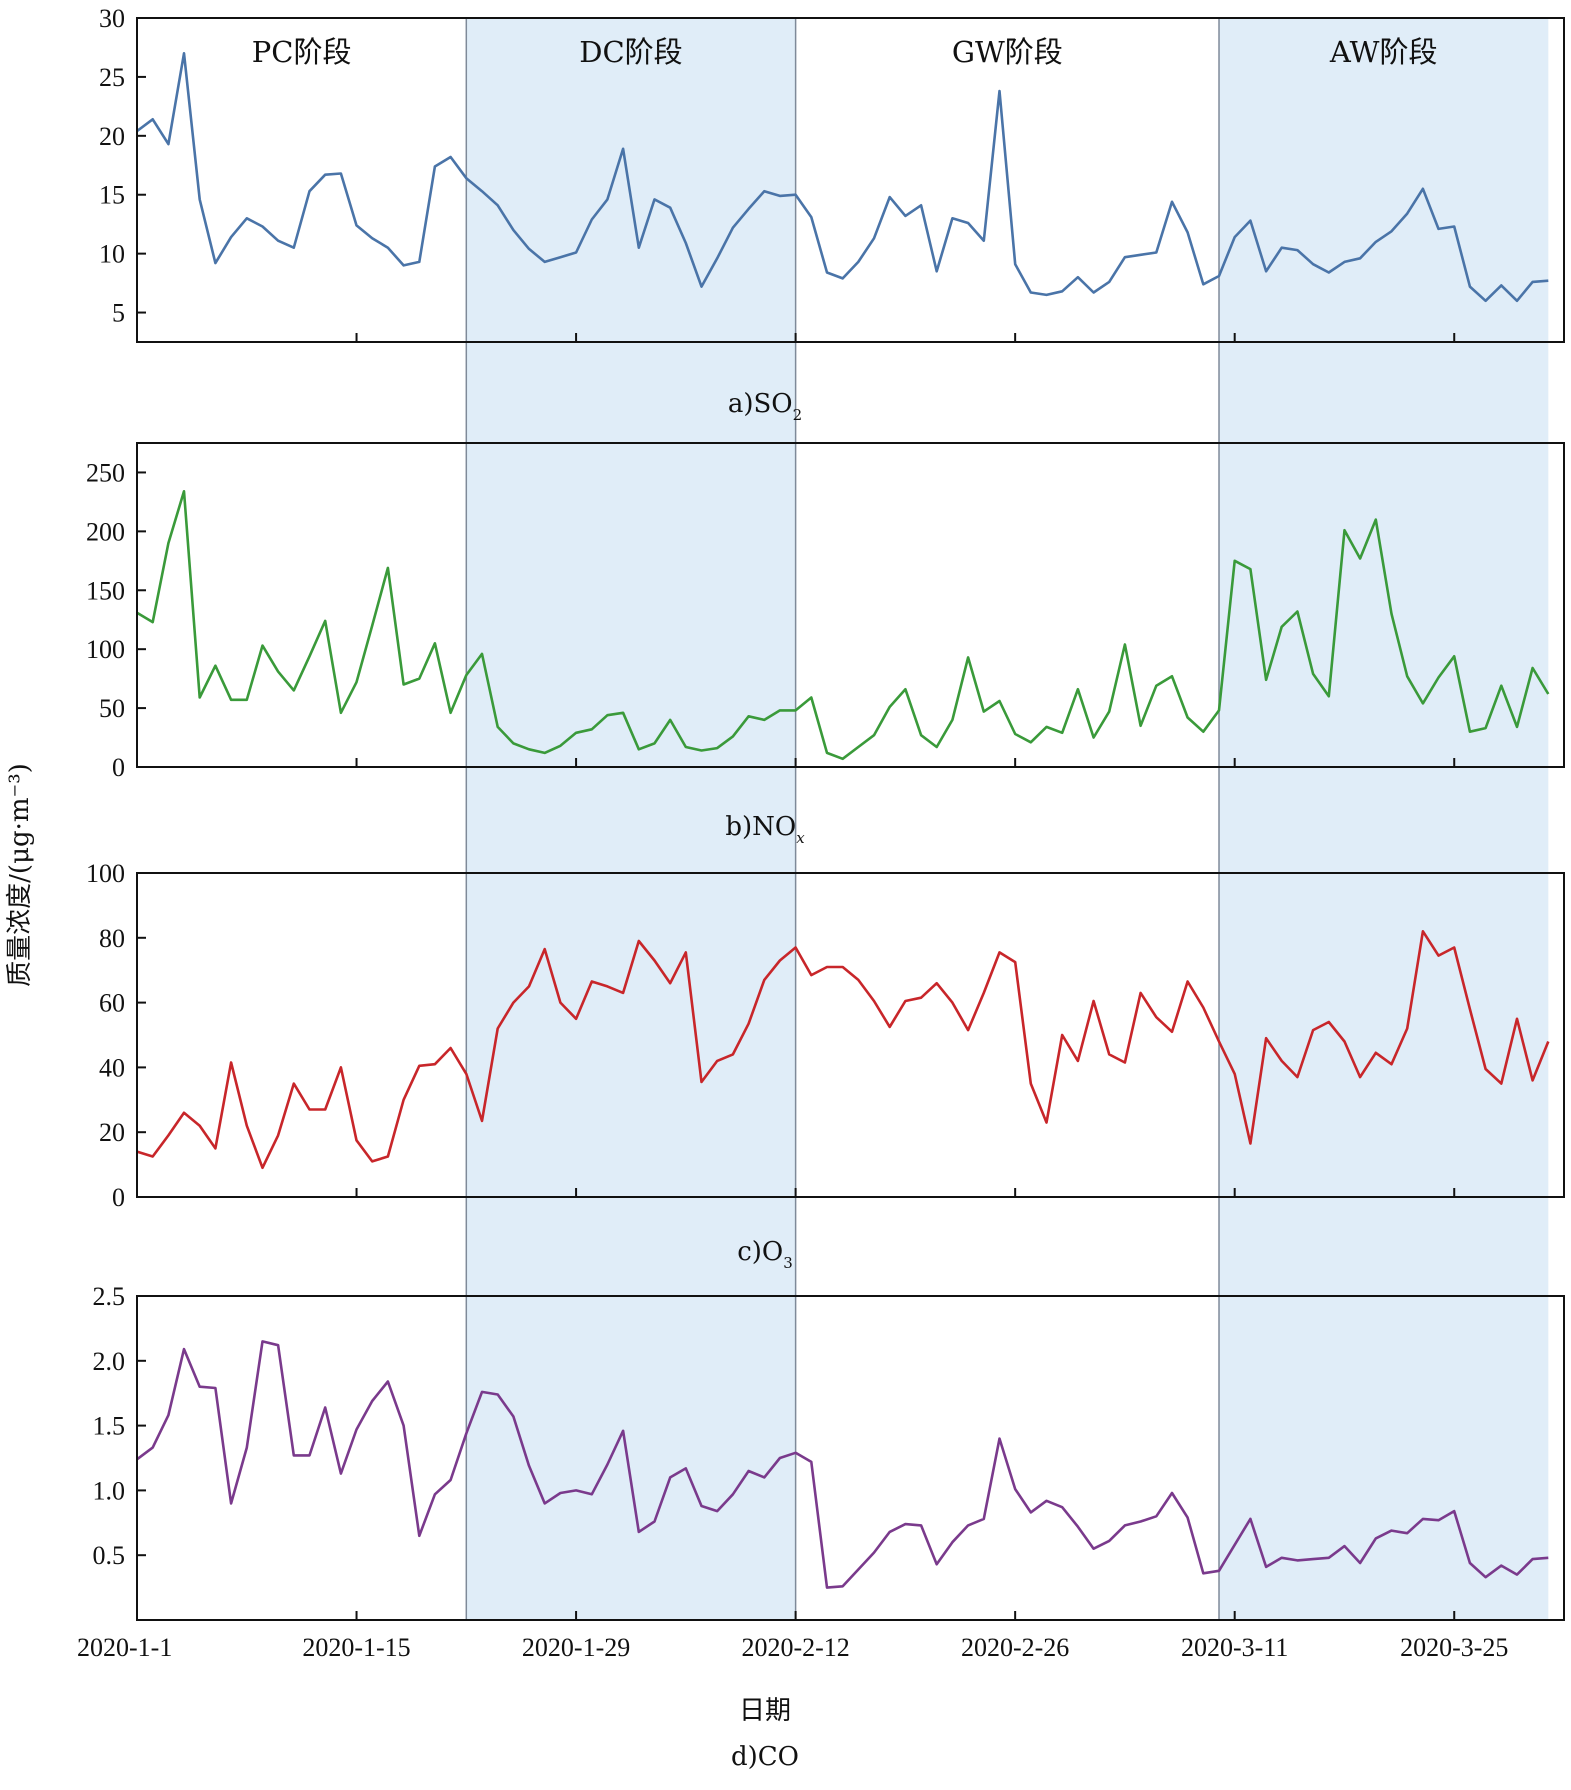  I want to click on so2-ytick-label: 20, so click(112, 136).